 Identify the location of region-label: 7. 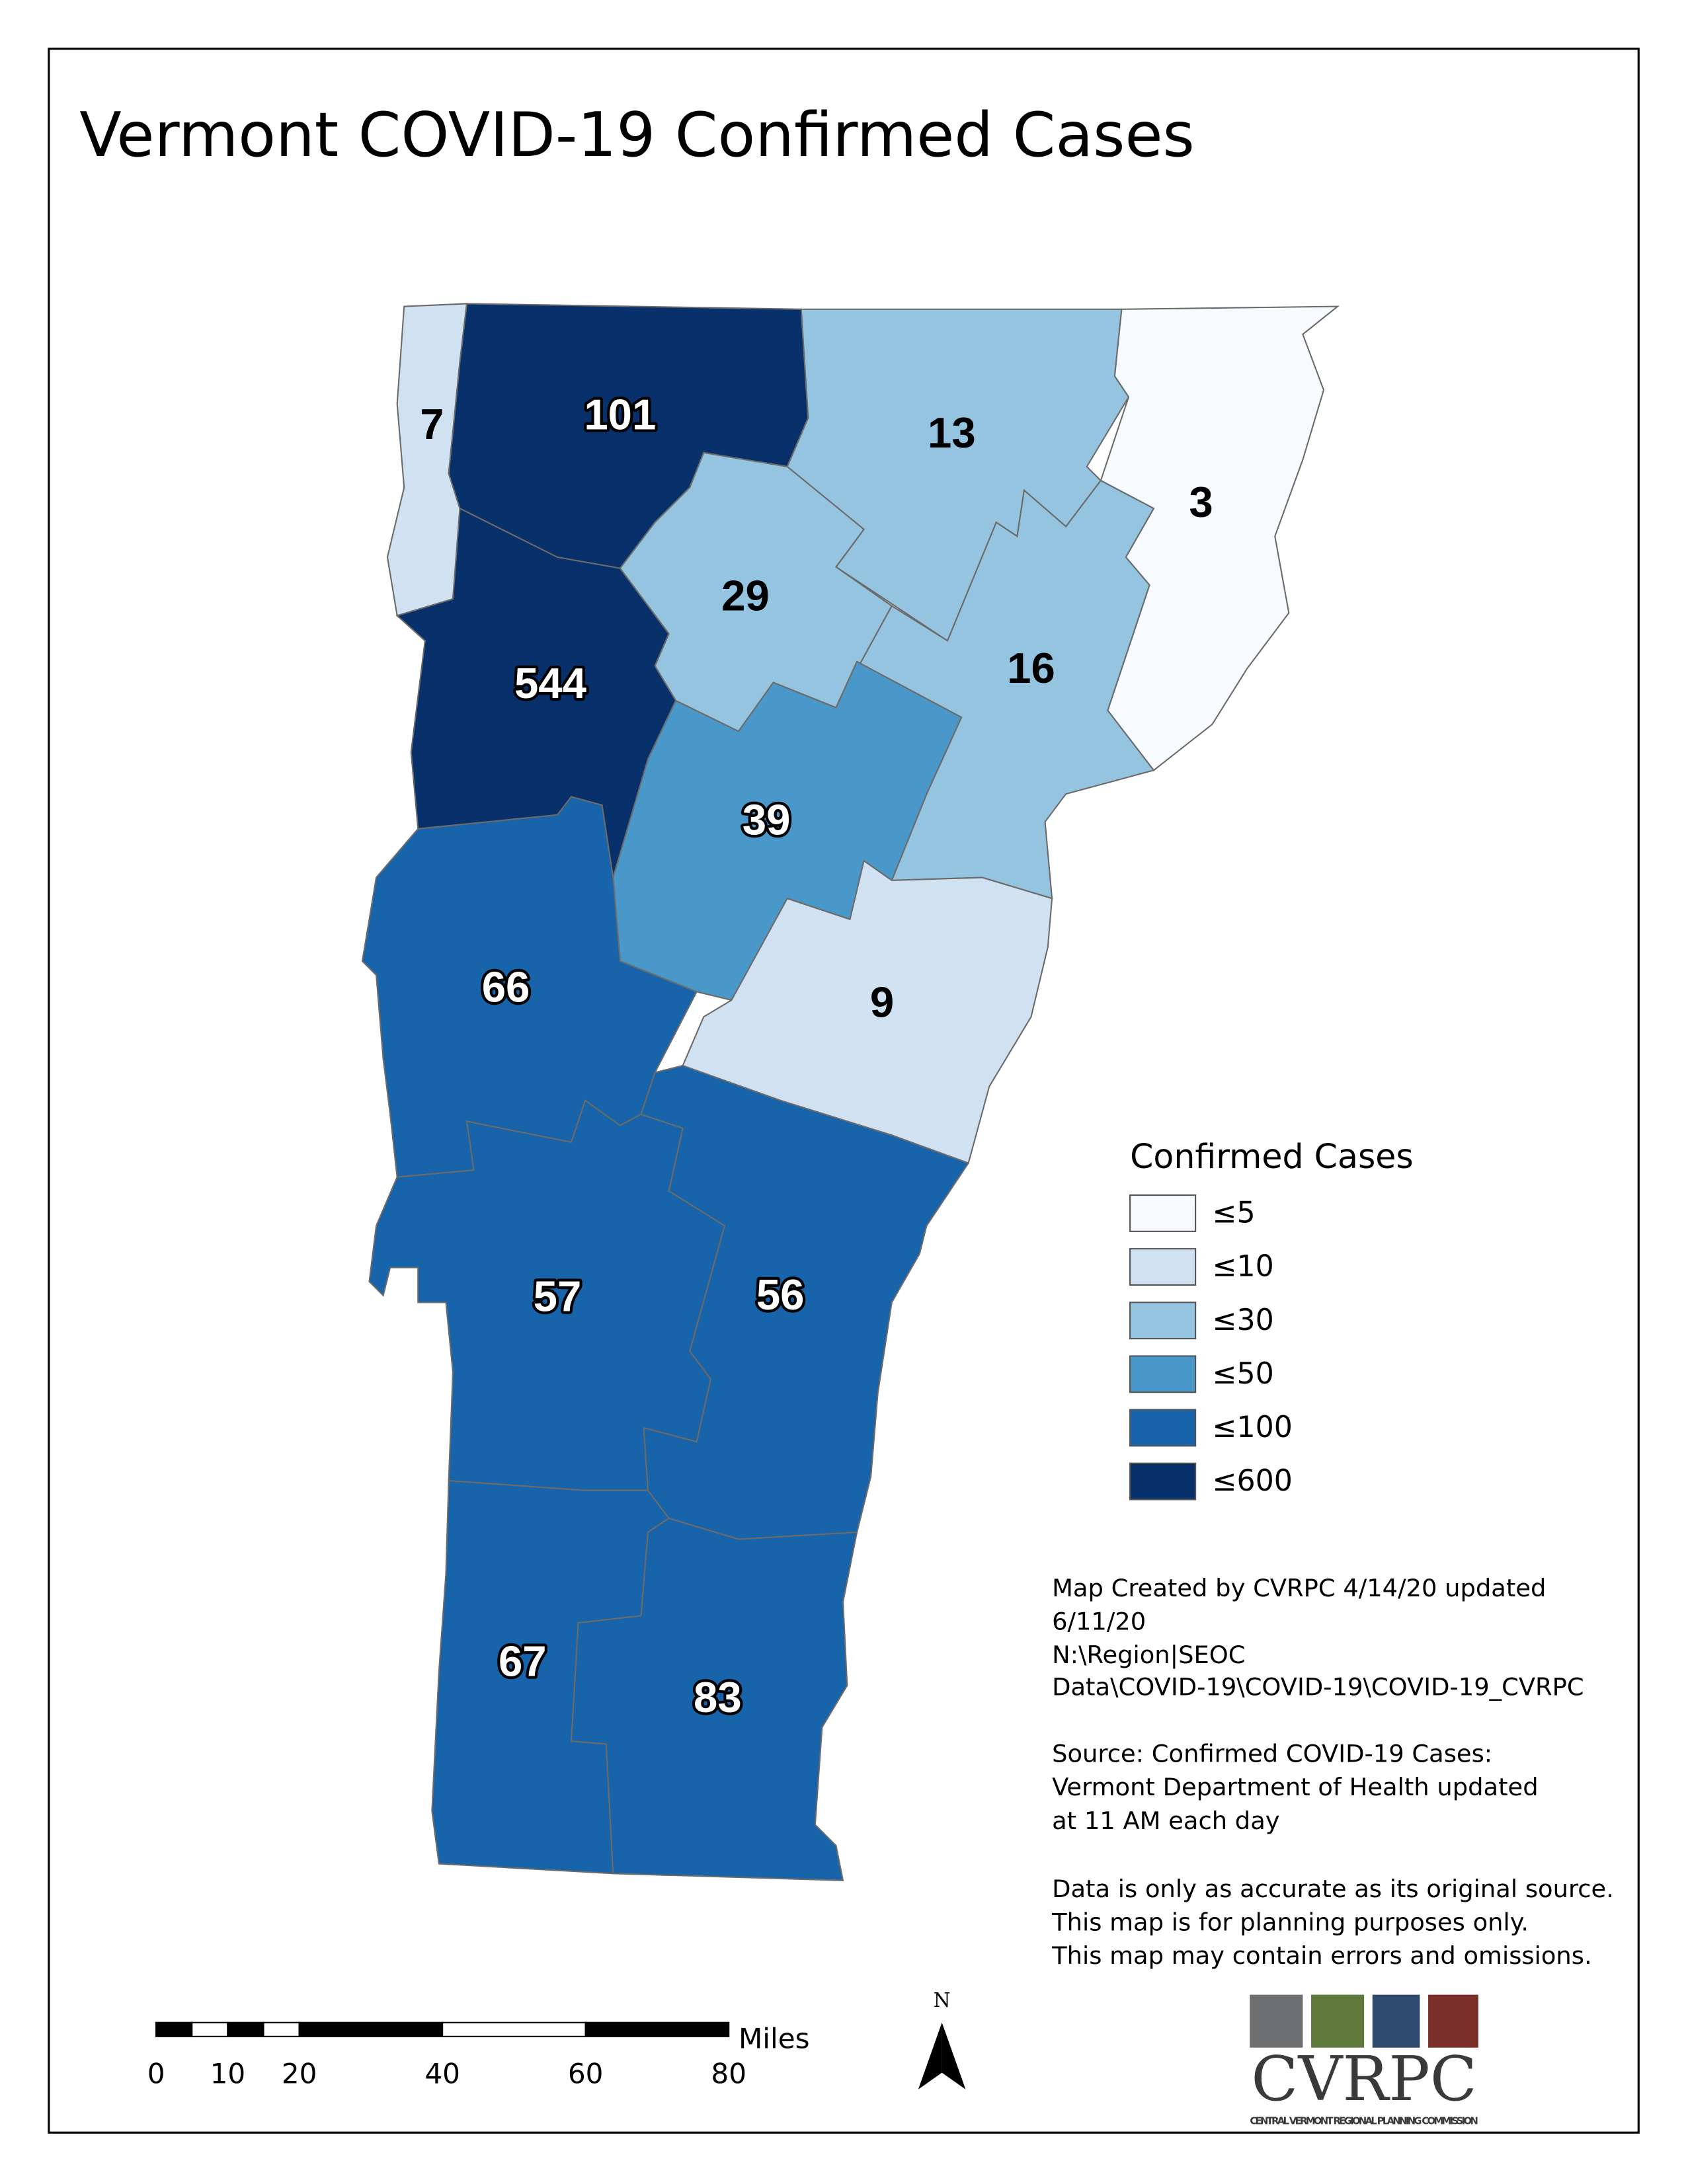
(432, 424).